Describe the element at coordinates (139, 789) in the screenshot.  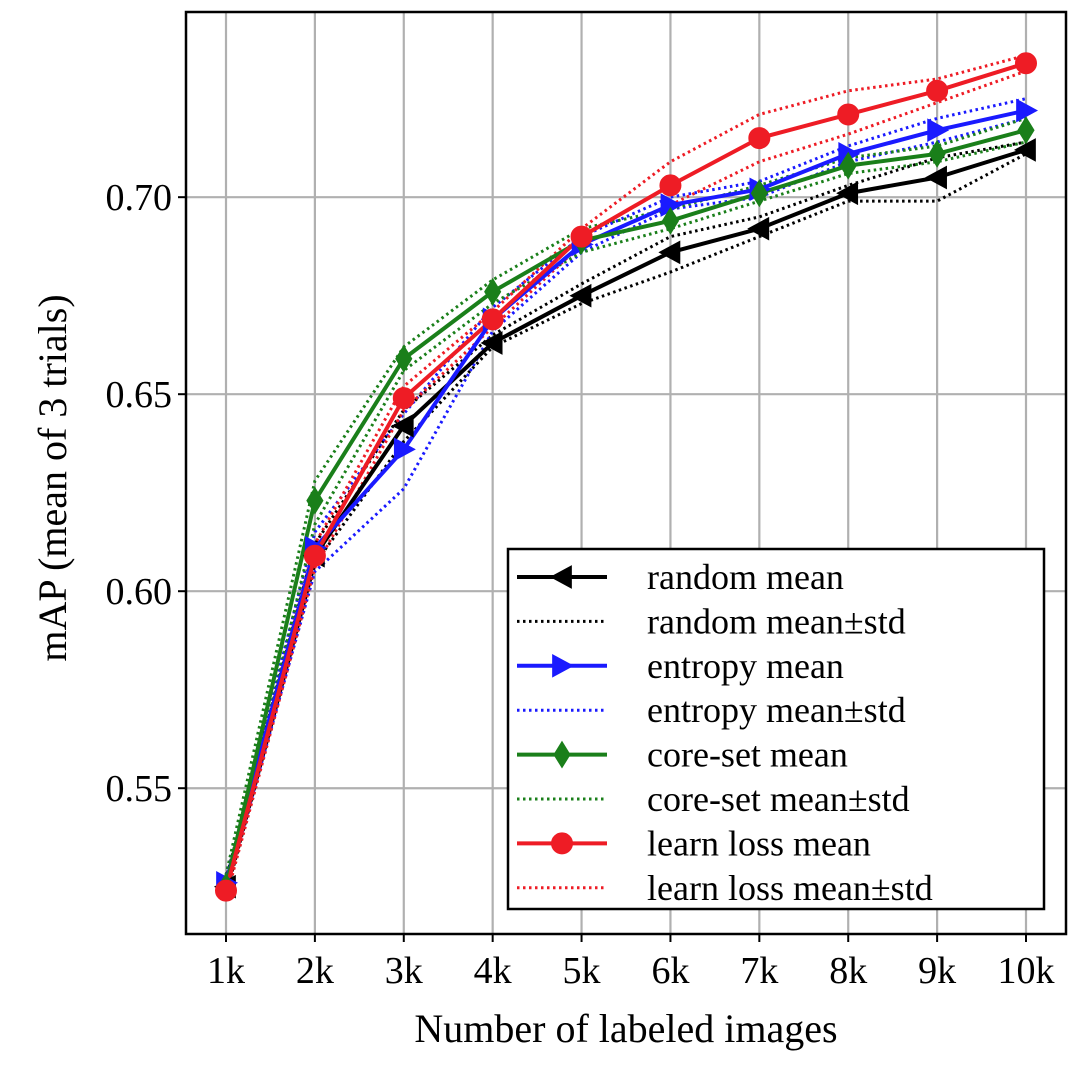
I see `y-tick-label: 0.55` at that location.